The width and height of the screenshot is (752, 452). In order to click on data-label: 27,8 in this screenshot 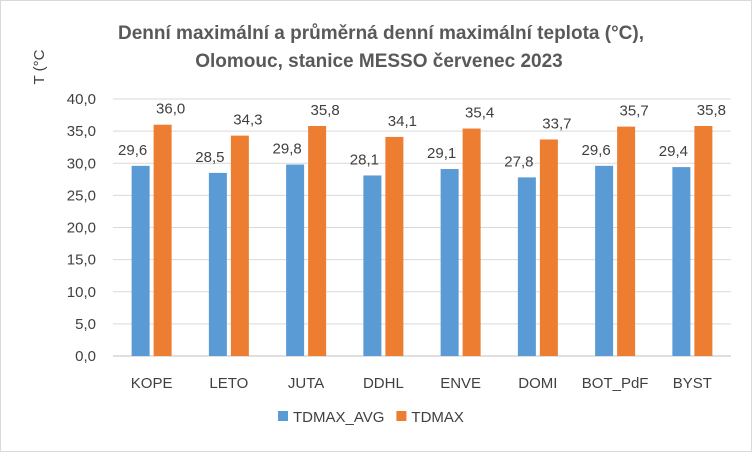, I will do `click(518, 161)`.